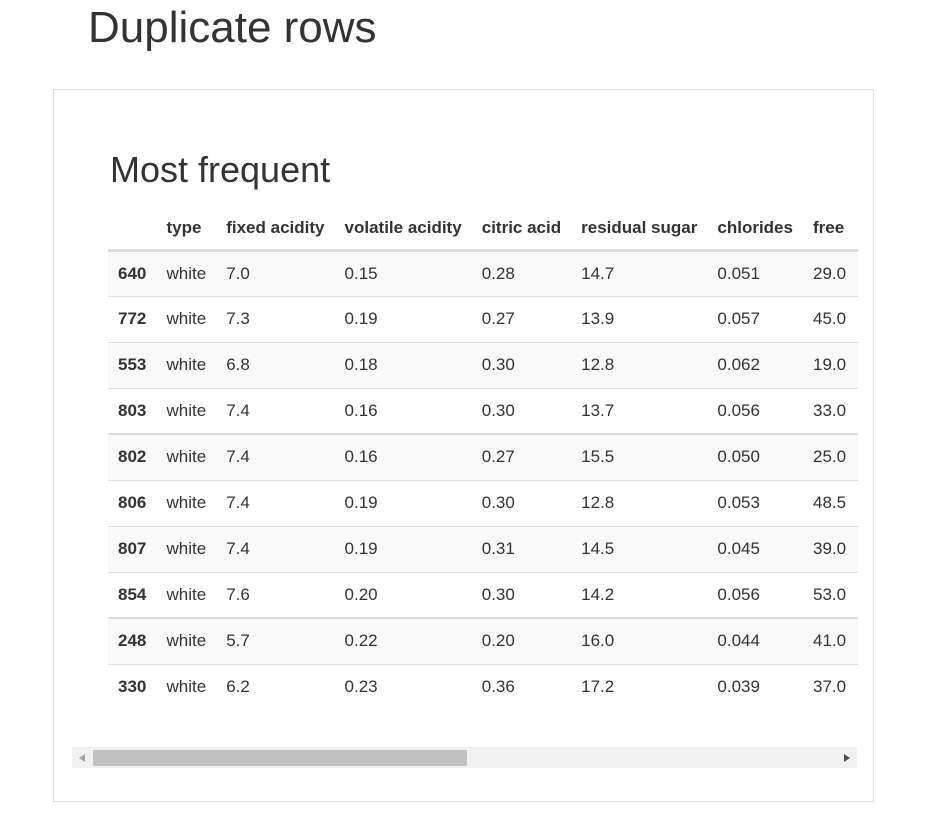  I want to click on cell-fixed-acidity: 7.0, so click(238, 273).